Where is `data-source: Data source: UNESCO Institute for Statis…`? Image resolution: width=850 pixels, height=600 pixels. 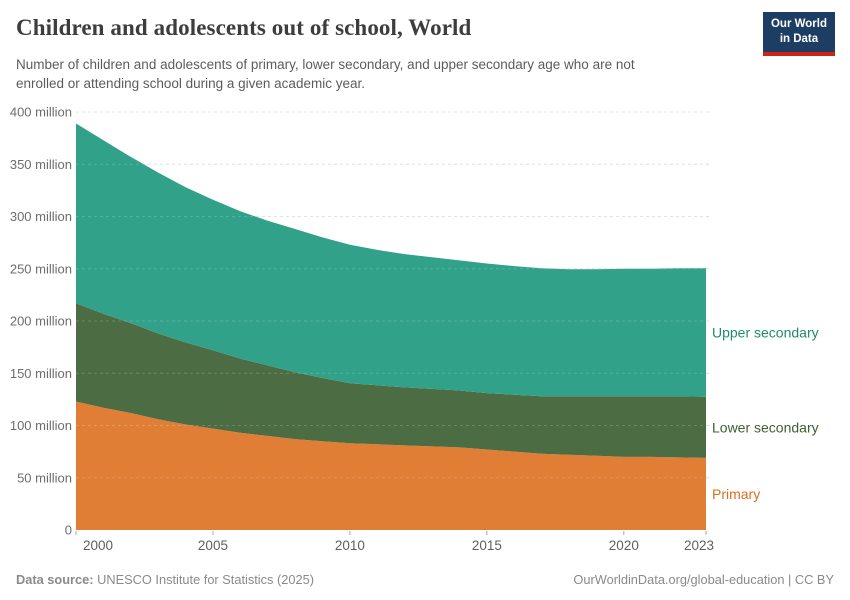 data-source: Data source: UNESCO Institute for Statis… is located at coordinates (165, 579).